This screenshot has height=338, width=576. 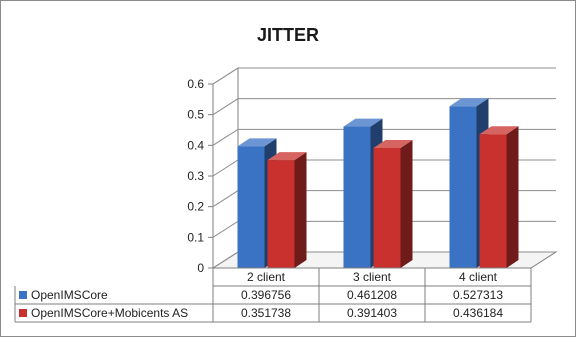 I want to click on data-table-value: 0.351738, so click(x=266, y=313).